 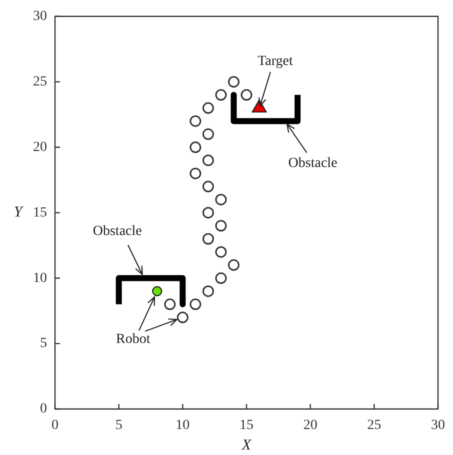 What do you see at coordinates (40, 212) in the screenshot?
I see `y-tick-label: 15` at bounding box center [40, 212].